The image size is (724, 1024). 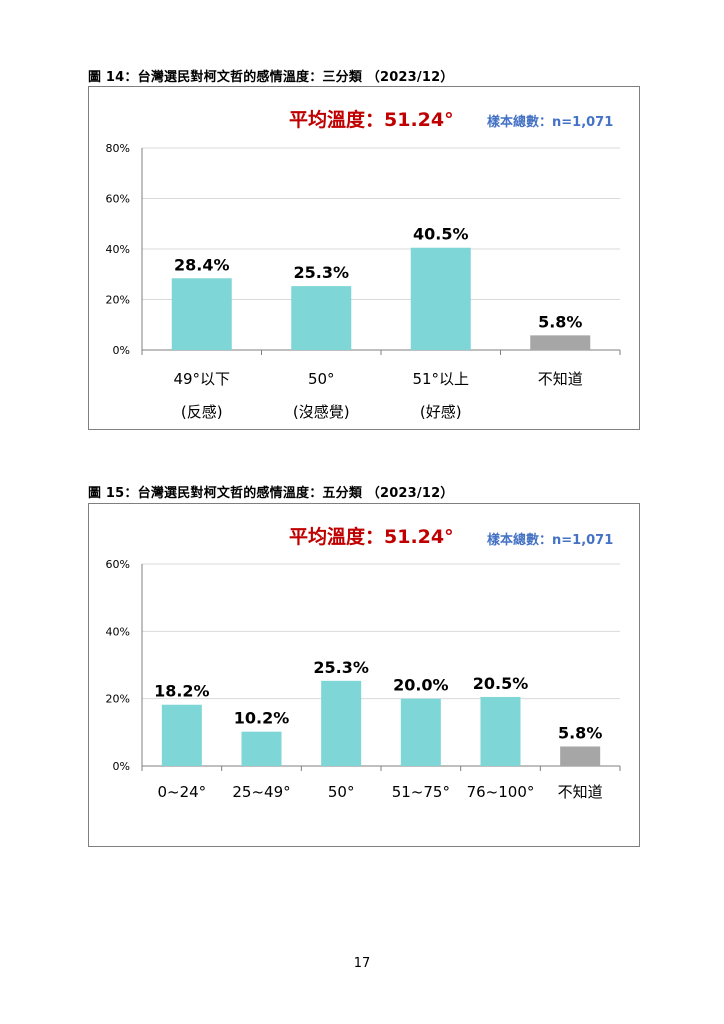 I want to click on figure-15-sample-note: 樣本總數：n=1,071, so click(x=550, y=540).